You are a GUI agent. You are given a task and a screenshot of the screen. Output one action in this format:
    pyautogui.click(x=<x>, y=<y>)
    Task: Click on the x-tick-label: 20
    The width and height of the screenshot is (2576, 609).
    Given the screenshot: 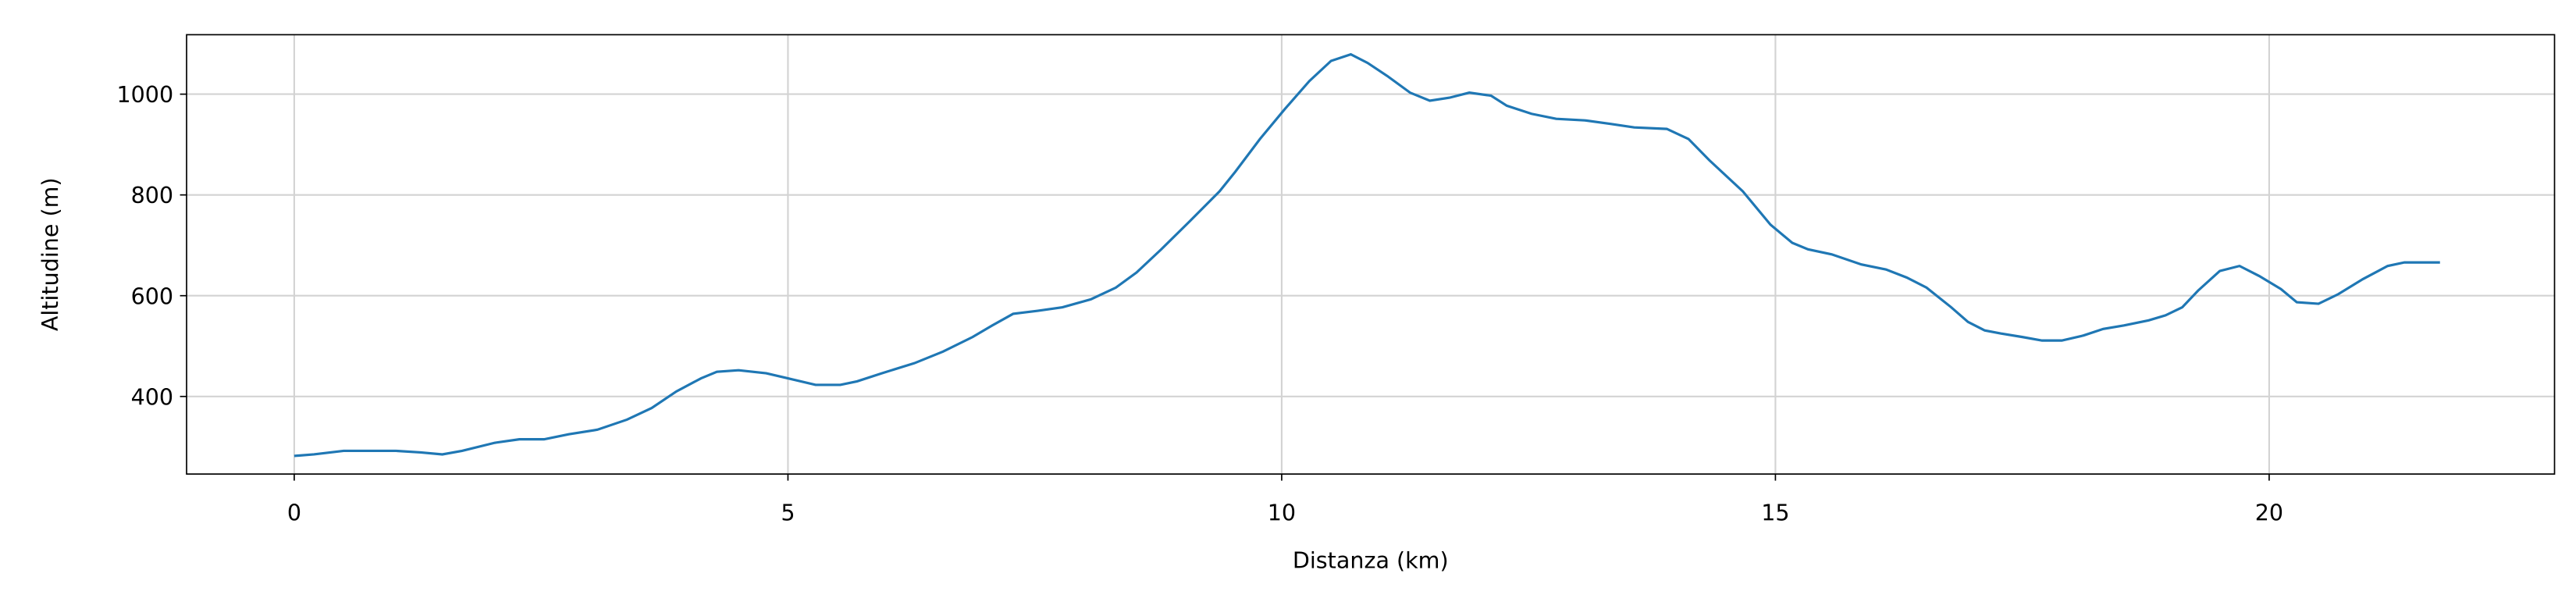 What is the action you would take?
    pyautogui.click(x=2269, y=512)
    